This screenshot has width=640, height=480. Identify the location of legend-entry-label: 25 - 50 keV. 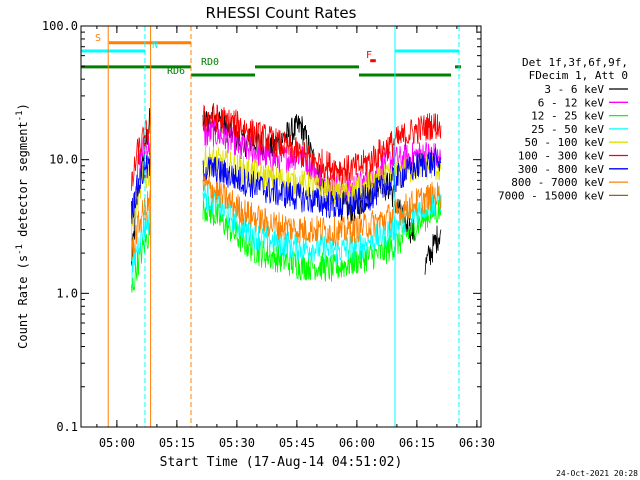
(567, 129).